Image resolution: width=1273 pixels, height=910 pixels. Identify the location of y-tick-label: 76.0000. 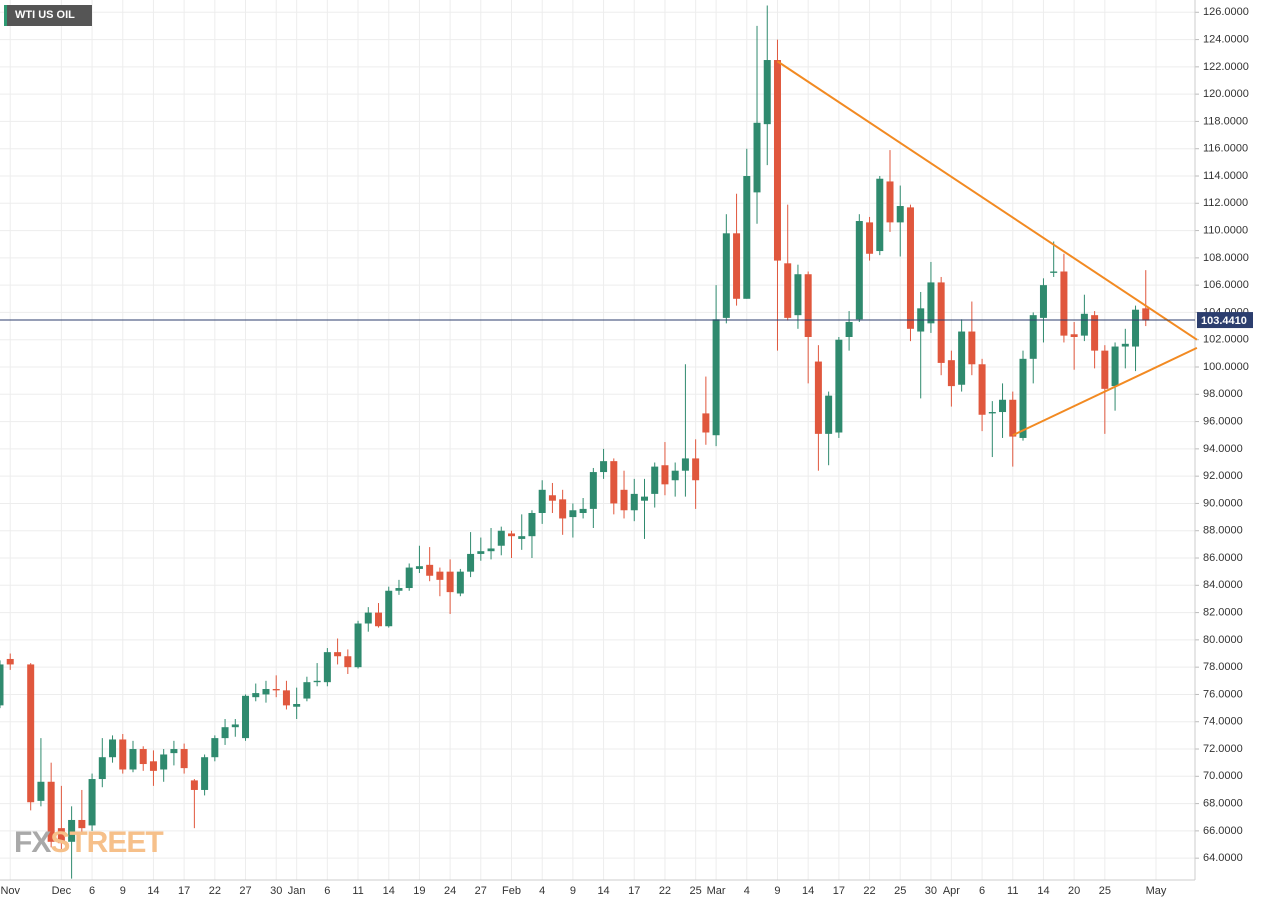
(1223, 694).